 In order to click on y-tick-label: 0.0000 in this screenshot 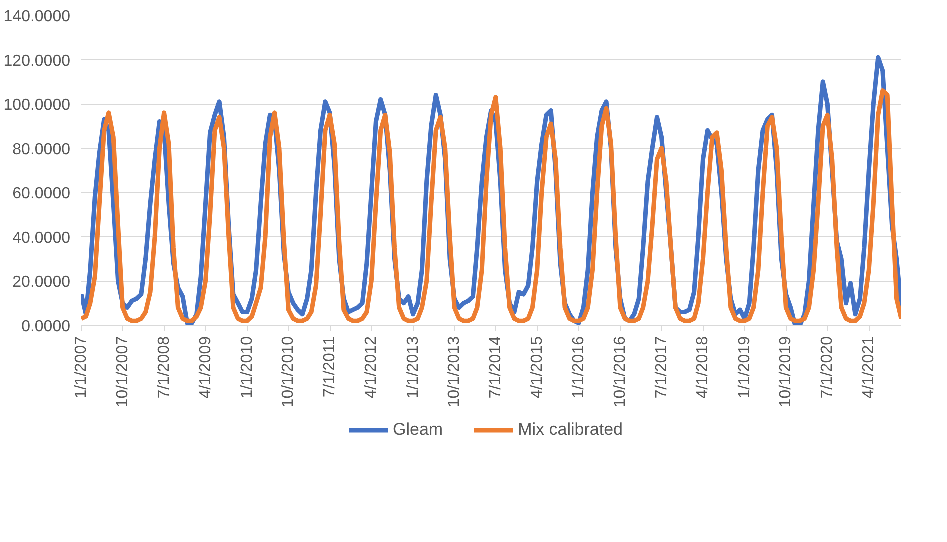, I will do `click(46, 327)`.